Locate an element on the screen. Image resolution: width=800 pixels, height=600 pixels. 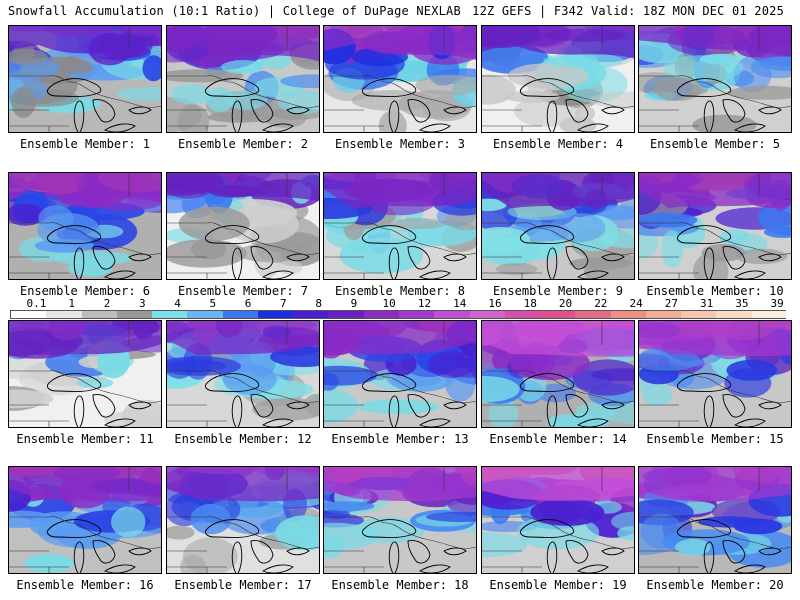
ensemble-member-label: Ensemble Member: 4 is located at coordinates (558, 144).